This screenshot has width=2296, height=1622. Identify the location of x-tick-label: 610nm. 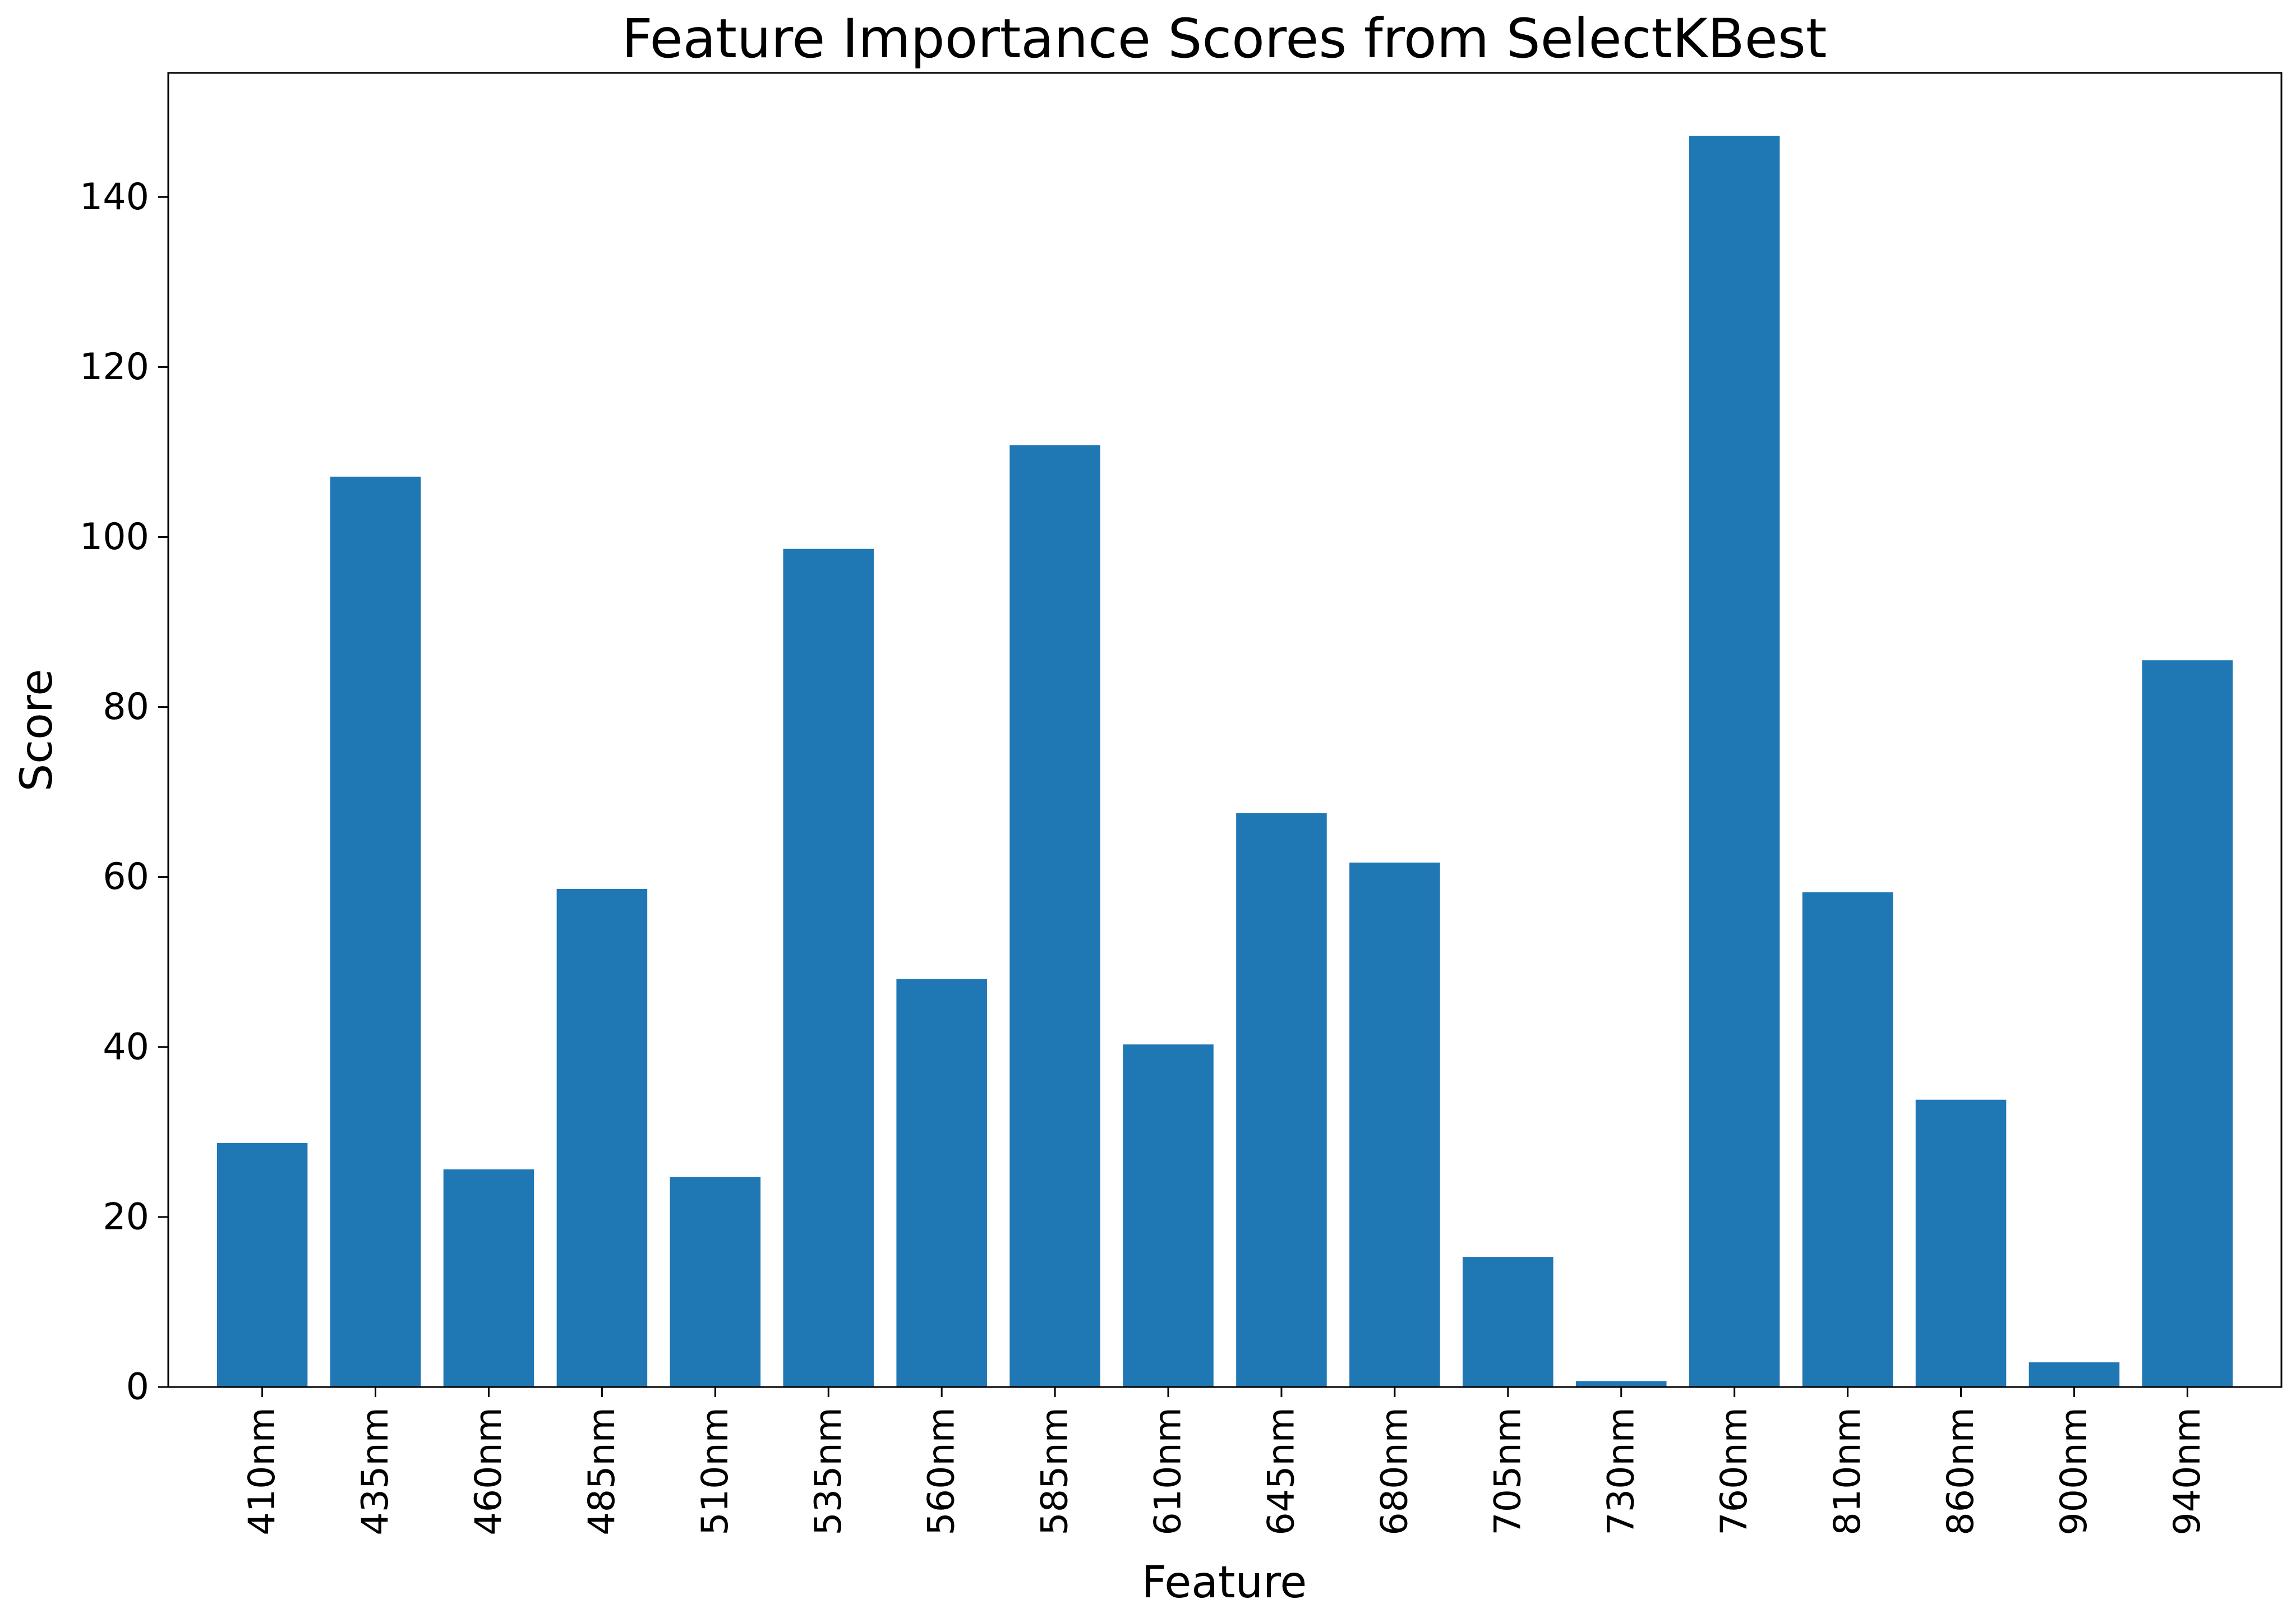
(1168, 1471).